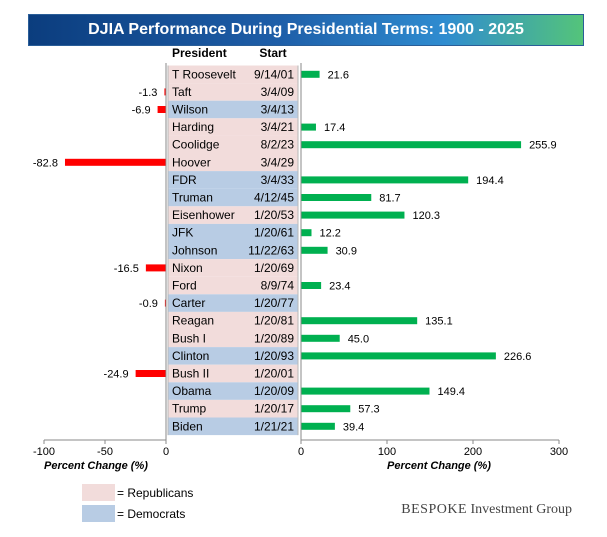  What do you see at coordinates (278, 127) in the screenshot?
I see `president-start-date: 3/4/21` at bounding box center [278, 127].